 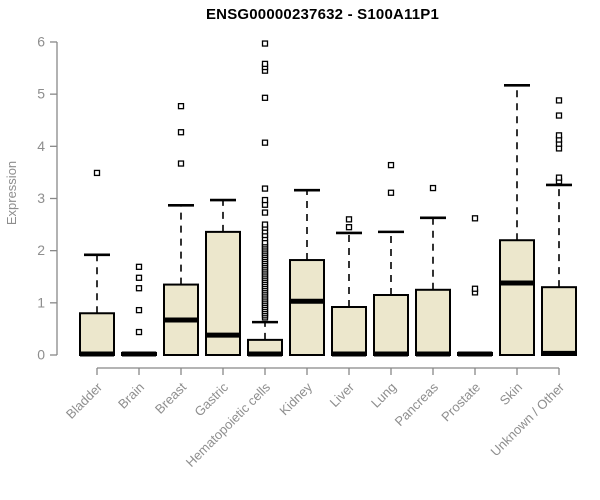 What do you see at coordinates (322, 14) in the screenshot?
I see `chart-title: ENSG00000237632 - S100A11P1` at bounding box center [322, 14].